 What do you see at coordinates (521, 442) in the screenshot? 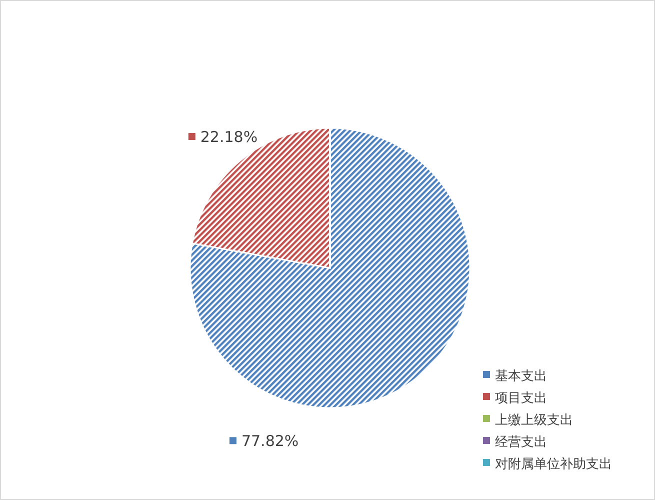
I see `legend-label: 经营支出` at bounding box center [521, 442].